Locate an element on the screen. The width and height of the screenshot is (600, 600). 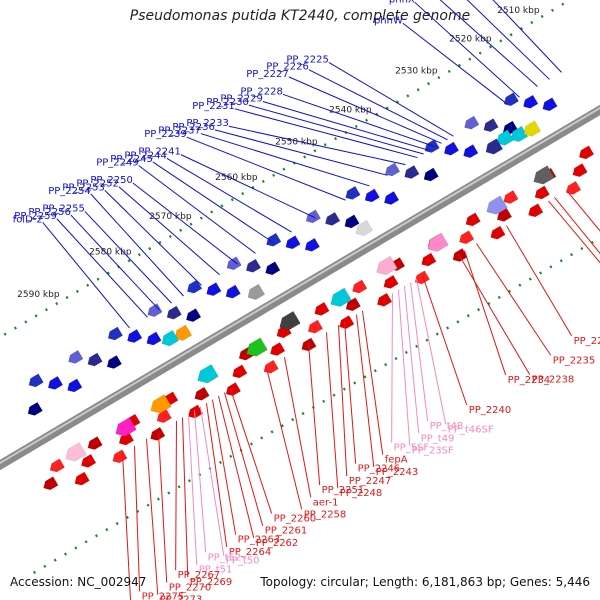
rna-gene-label: PP_23SF is located at coordinates (433, 451).